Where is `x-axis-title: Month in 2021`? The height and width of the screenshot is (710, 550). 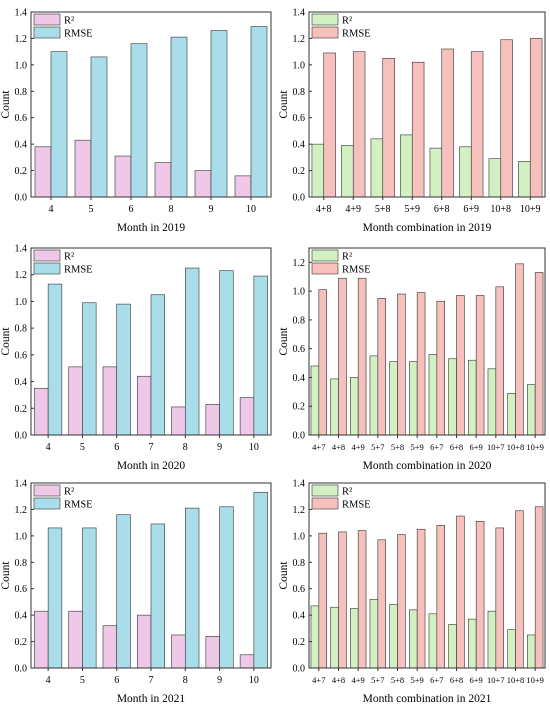
x-axis-title: Month in 2021 is located at coordinates (151, 699).